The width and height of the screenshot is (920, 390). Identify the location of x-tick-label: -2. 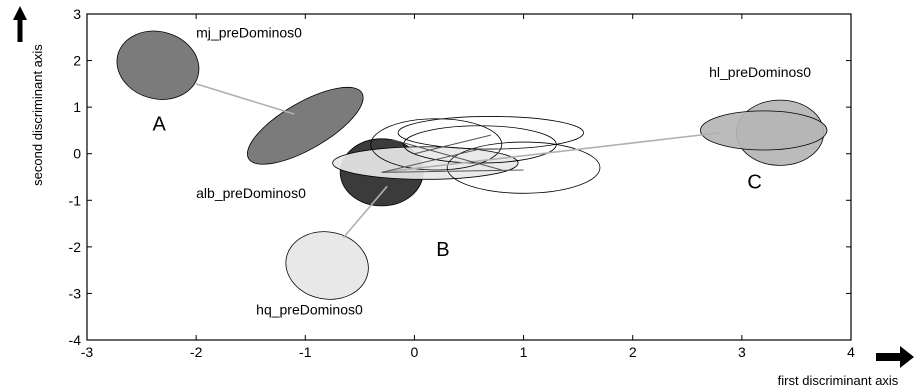
(196, 352).